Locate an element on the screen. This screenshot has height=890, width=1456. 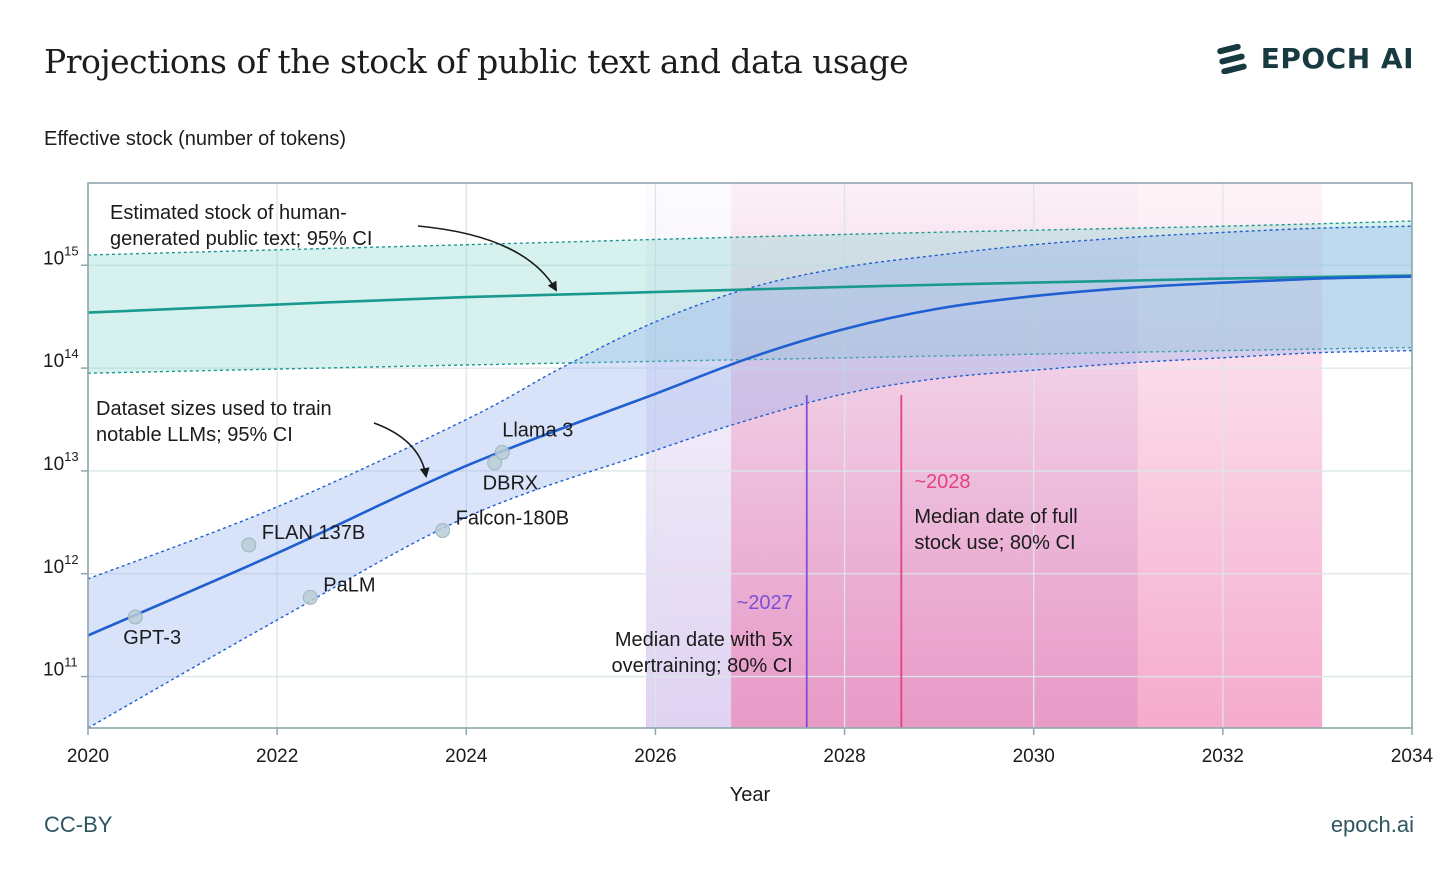
y-tick-power: 14 is located at coordinates (71, 353).